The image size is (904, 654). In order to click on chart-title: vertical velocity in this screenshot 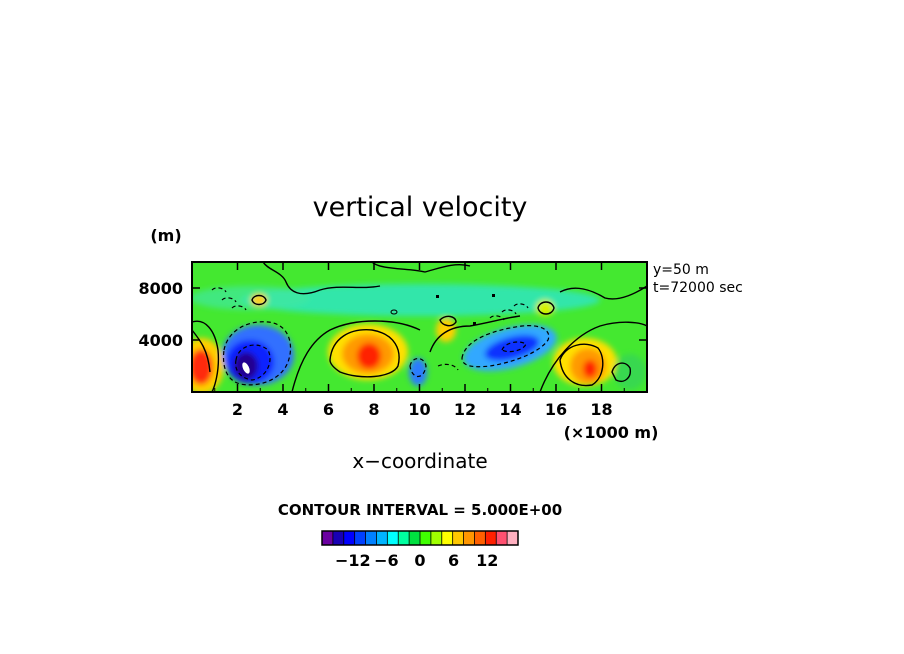, I will do `click(420, 207)`.